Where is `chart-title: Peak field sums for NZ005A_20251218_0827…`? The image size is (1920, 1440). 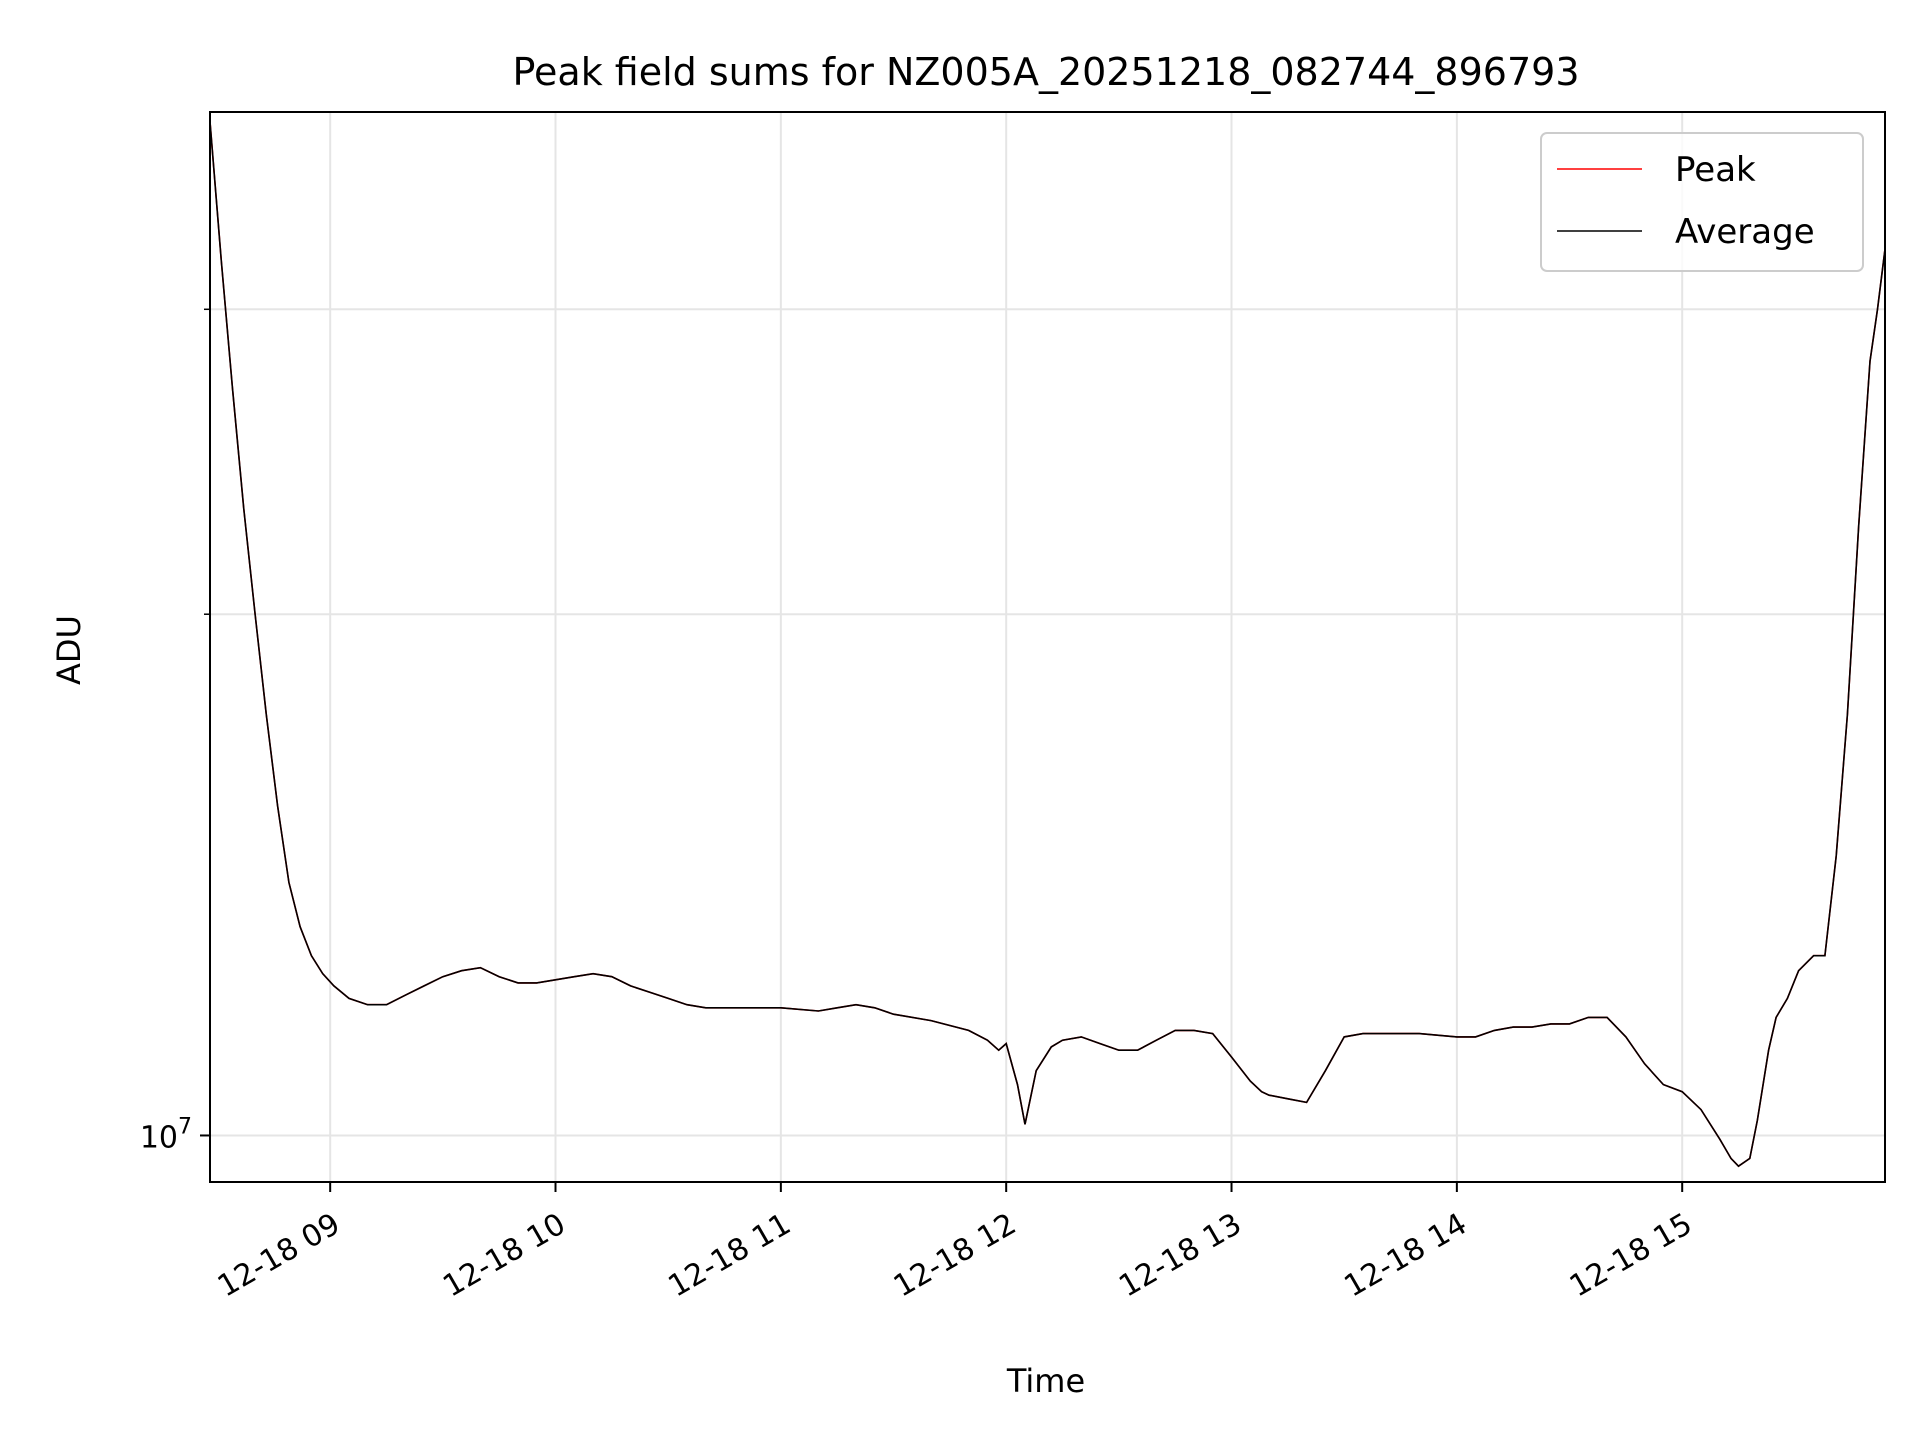
chart-title: Peak field sums for NZ005A_20251218_0827… is located at coordinates (1045, 72).